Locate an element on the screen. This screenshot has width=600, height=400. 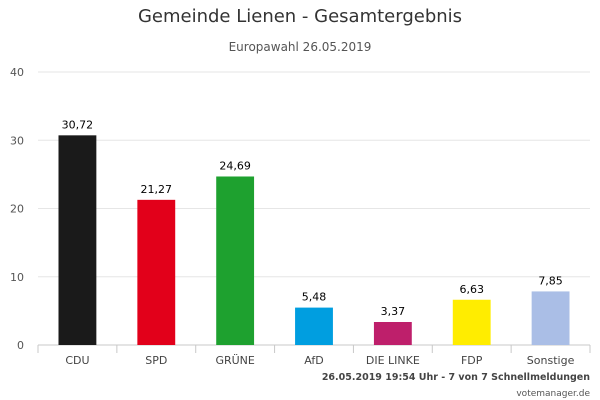
bar-spd is located at coordinates (156, 272).